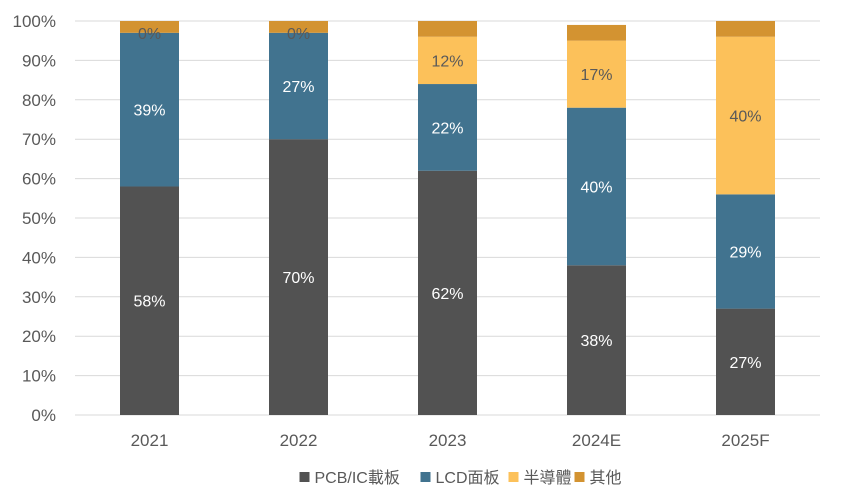  What do you see at coordinates (357, 478) in the screenshot?
I see `legend-label: PCB/IC載板` at bounding box center [357, 478].